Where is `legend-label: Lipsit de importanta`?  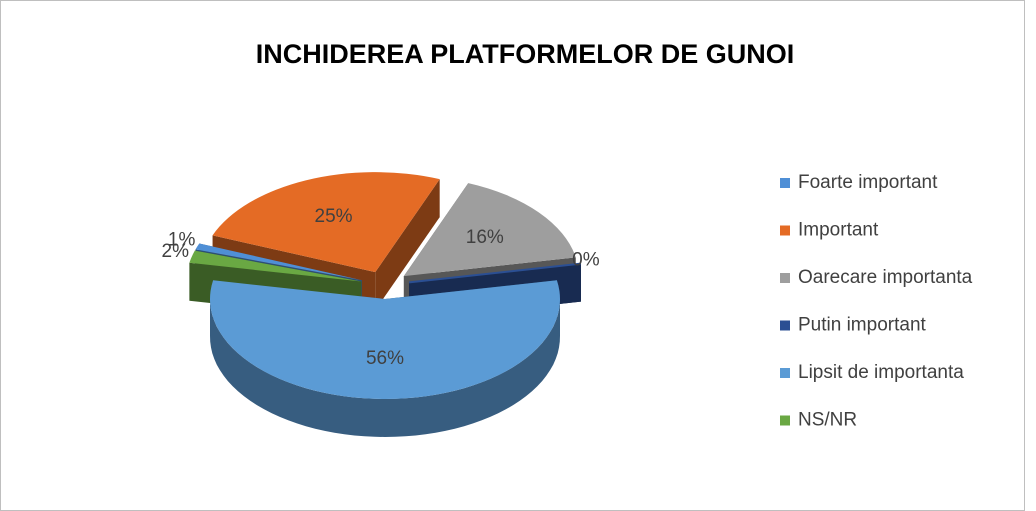
legend-label: Lipsit de importanta is located at coordinates (881, 372).